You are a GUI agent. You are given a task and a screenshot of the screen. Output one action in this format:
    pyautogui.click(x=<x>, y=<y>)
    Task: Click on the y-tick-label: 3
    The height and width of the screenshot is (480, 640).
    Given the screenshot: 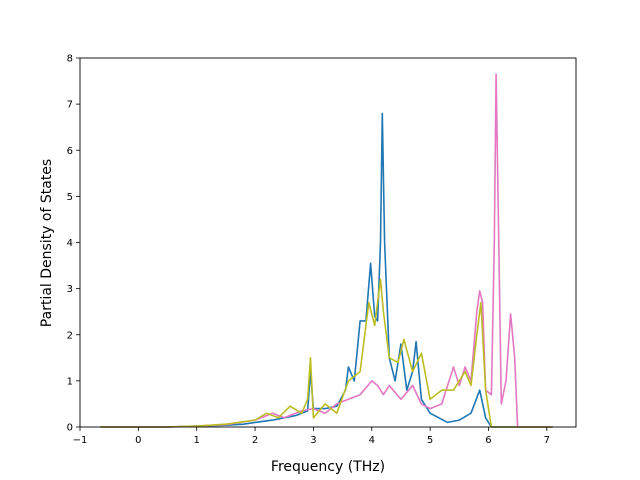 What is the action you would take?
    pyautogui.click(x=70, y=289)
    